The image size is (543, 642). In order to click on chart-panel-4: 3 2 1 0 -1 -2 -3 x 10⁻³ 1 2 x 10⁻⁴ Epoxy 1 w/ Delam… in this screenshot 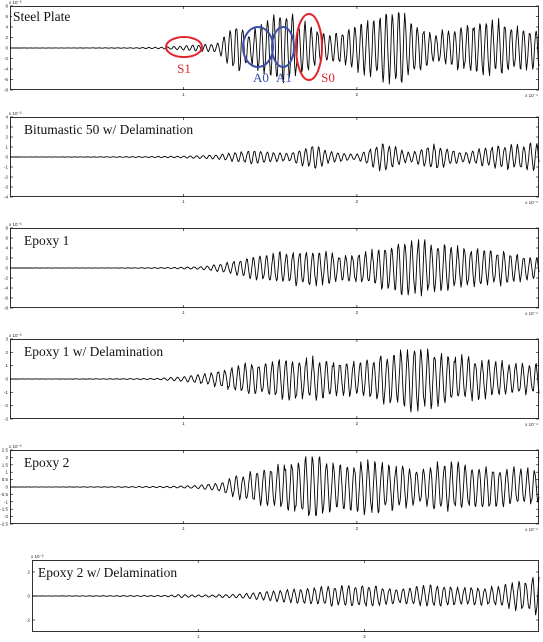, I will do `click(272, 380)`.